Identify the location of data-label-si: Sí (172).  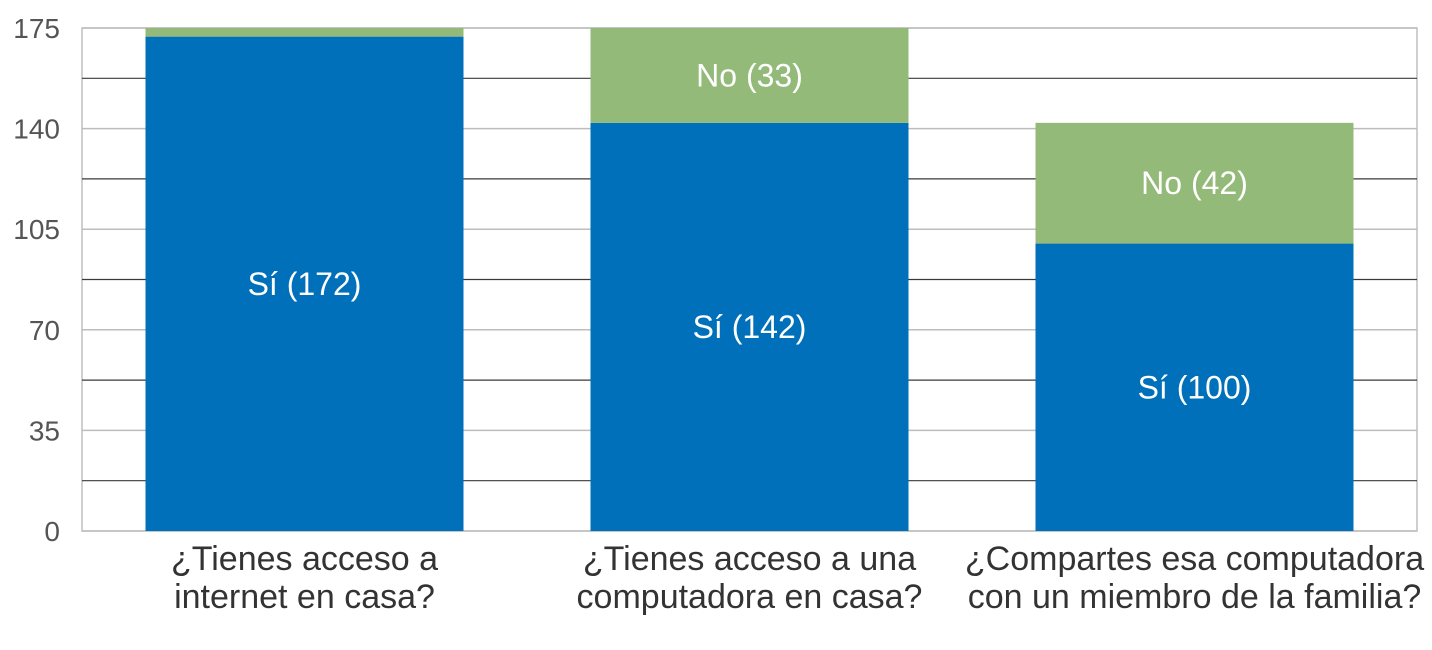
(305, 284).